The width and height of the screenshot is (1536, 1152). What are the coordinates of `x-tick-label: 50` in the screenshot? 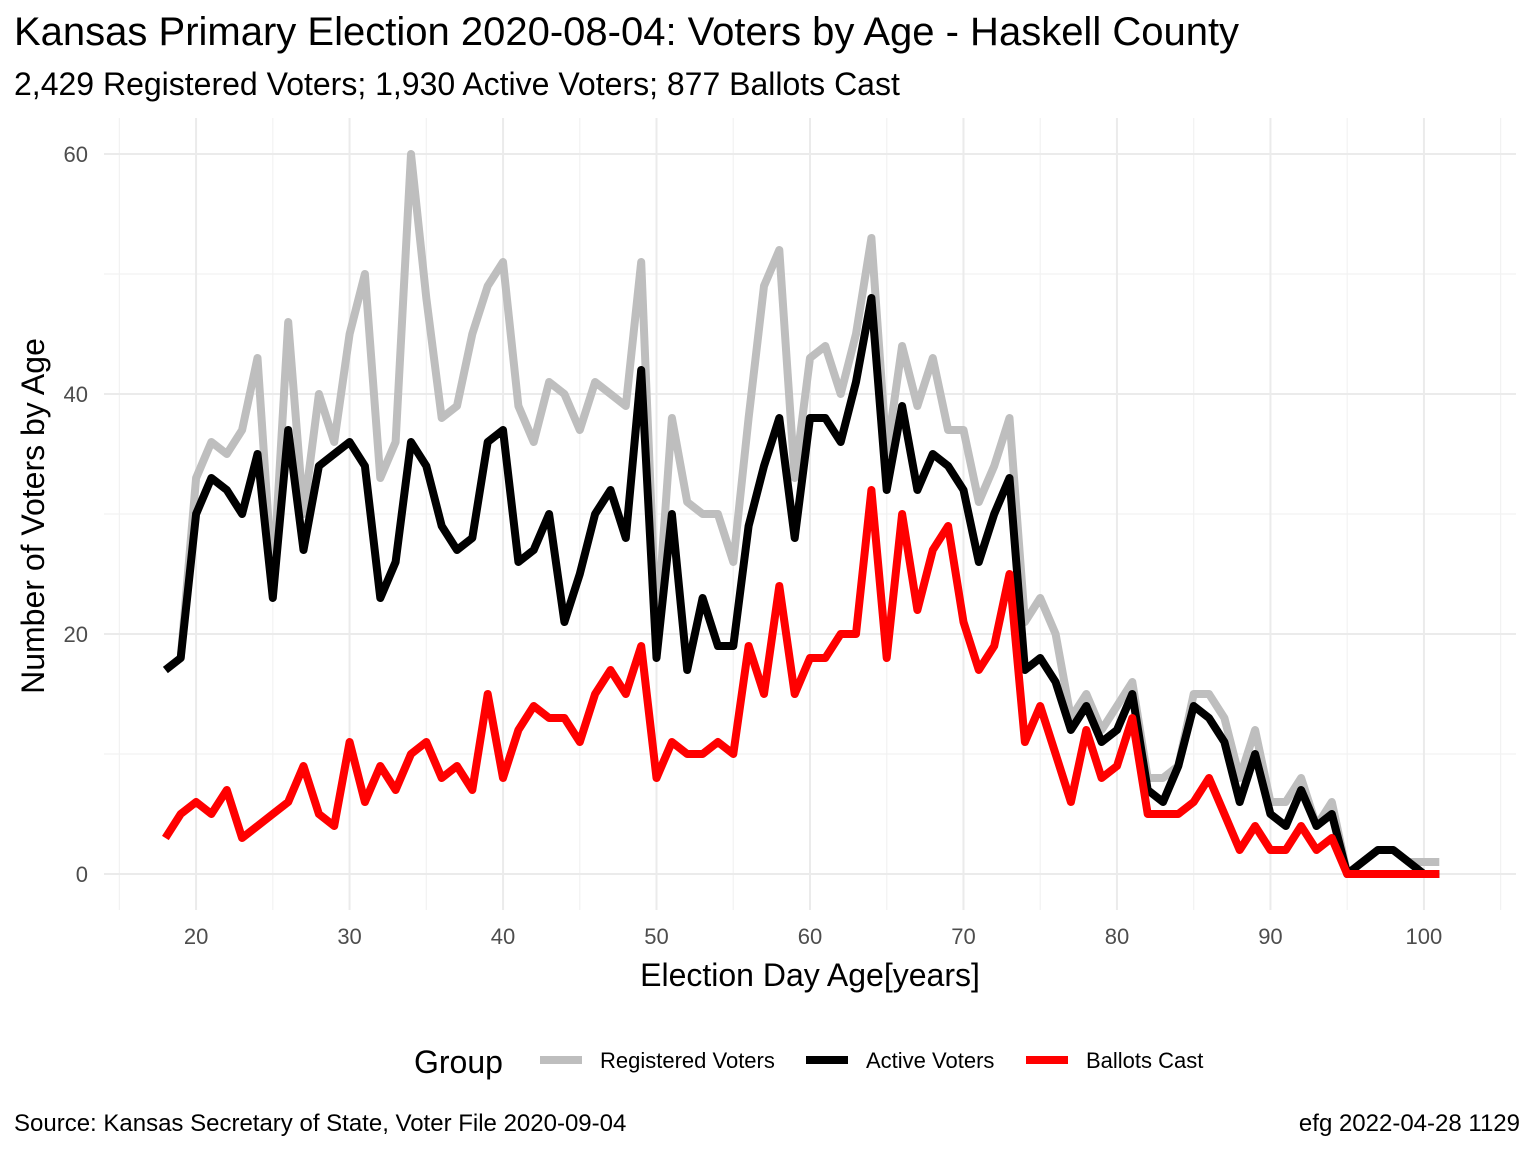 It's located at (656, 936).